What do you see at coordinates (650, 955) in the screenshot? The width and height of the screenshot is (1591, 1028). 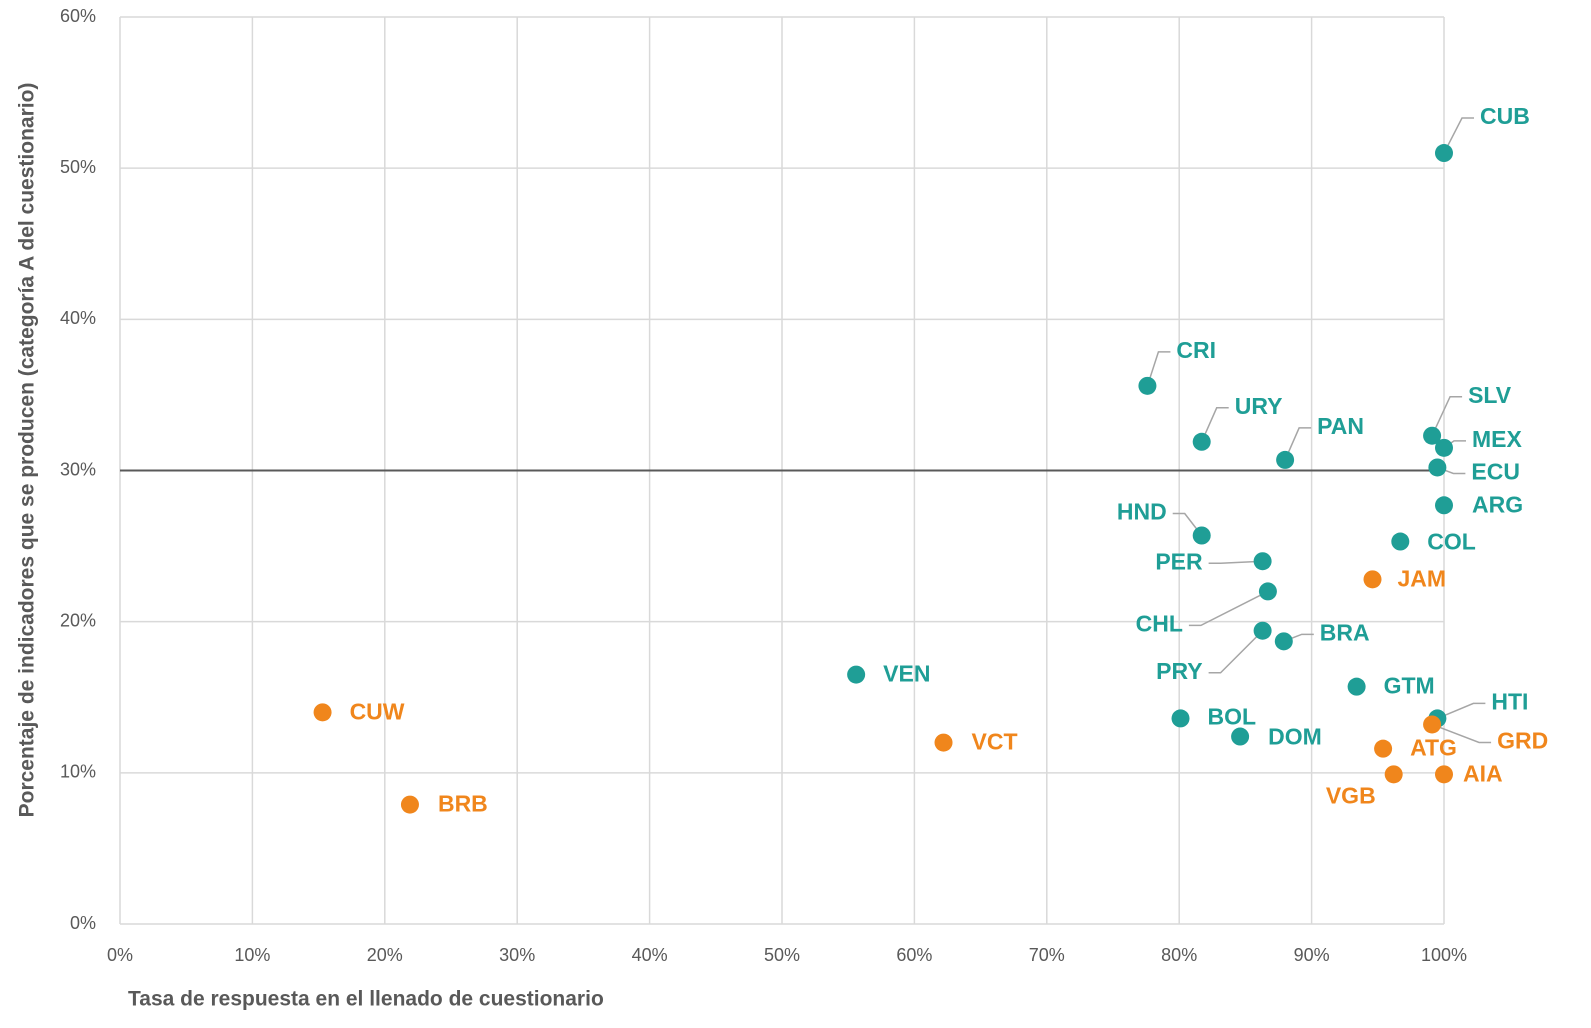 I see `x-tick-label: 40%` at bounding box center [650, 955].